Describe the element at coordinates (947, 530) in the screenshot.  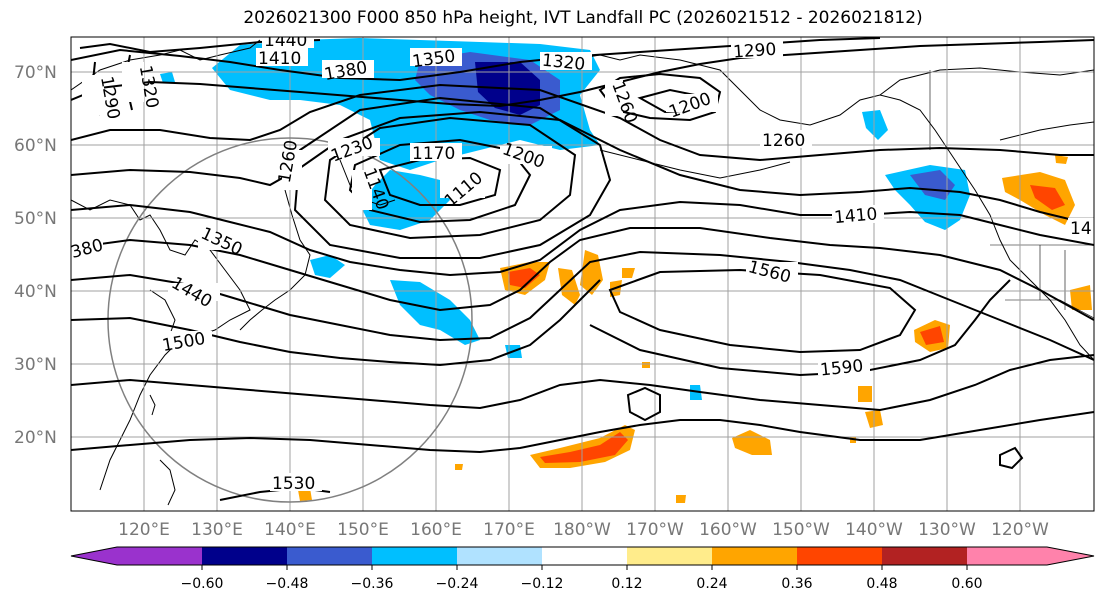
I see `lon-label: 130°W` at that location.